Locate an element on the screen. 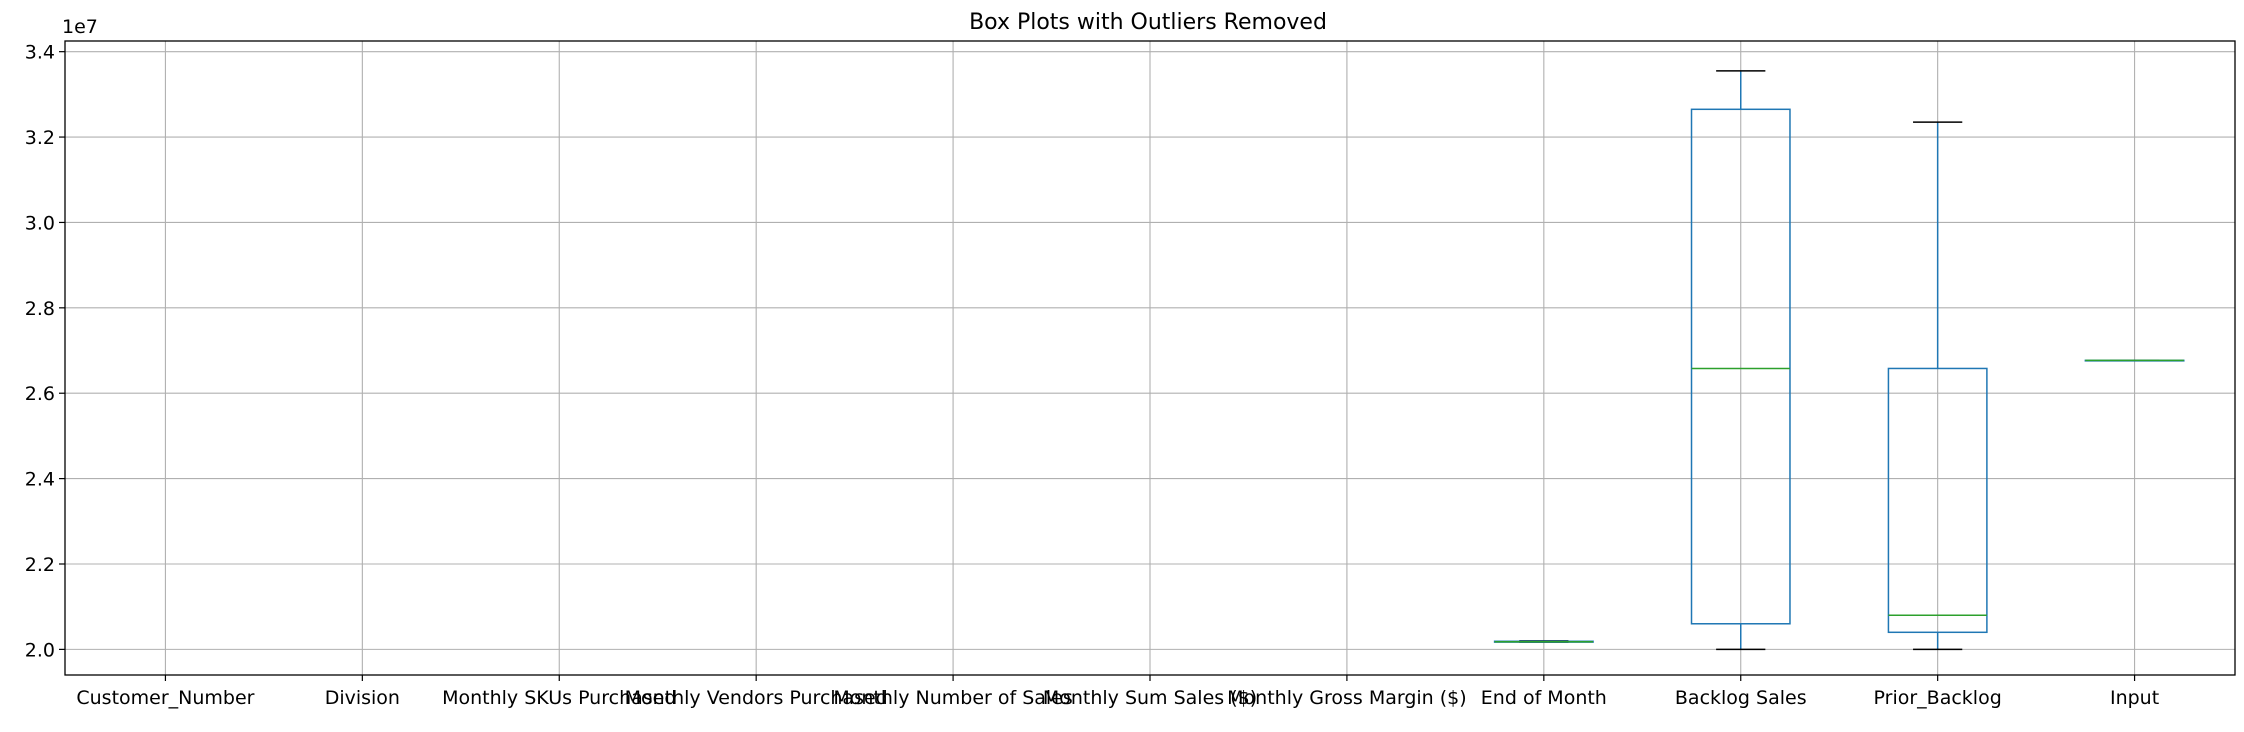  x-tick-label: Customer_Number is located at coordinates (165, 698).